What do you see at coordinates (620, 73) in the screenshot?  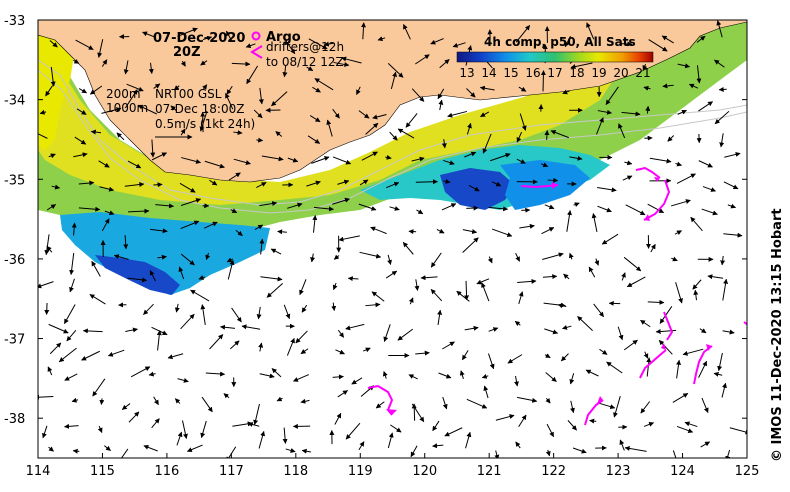 I see `colorbar-tick-label: 20` at bounding box center [620, 73].